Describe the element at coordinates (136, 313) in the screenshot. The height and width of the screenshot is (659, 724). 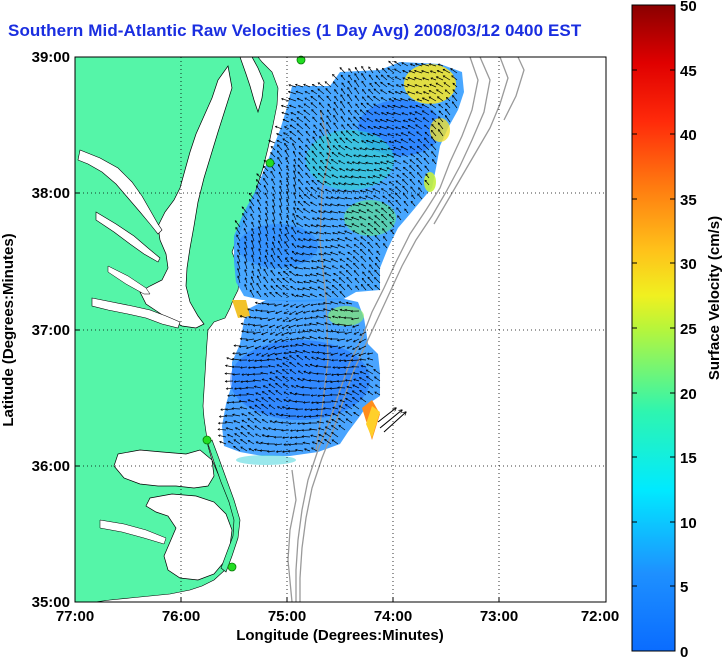
I see `james-river` at that location.